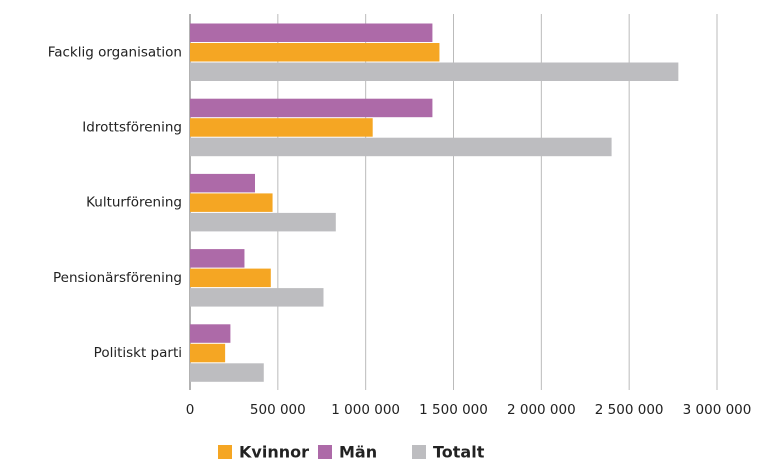  What do you see at coordinates (459, 452) in the screenshot?
I see `legend-label: Totalt` at bounding box center [459, 452].